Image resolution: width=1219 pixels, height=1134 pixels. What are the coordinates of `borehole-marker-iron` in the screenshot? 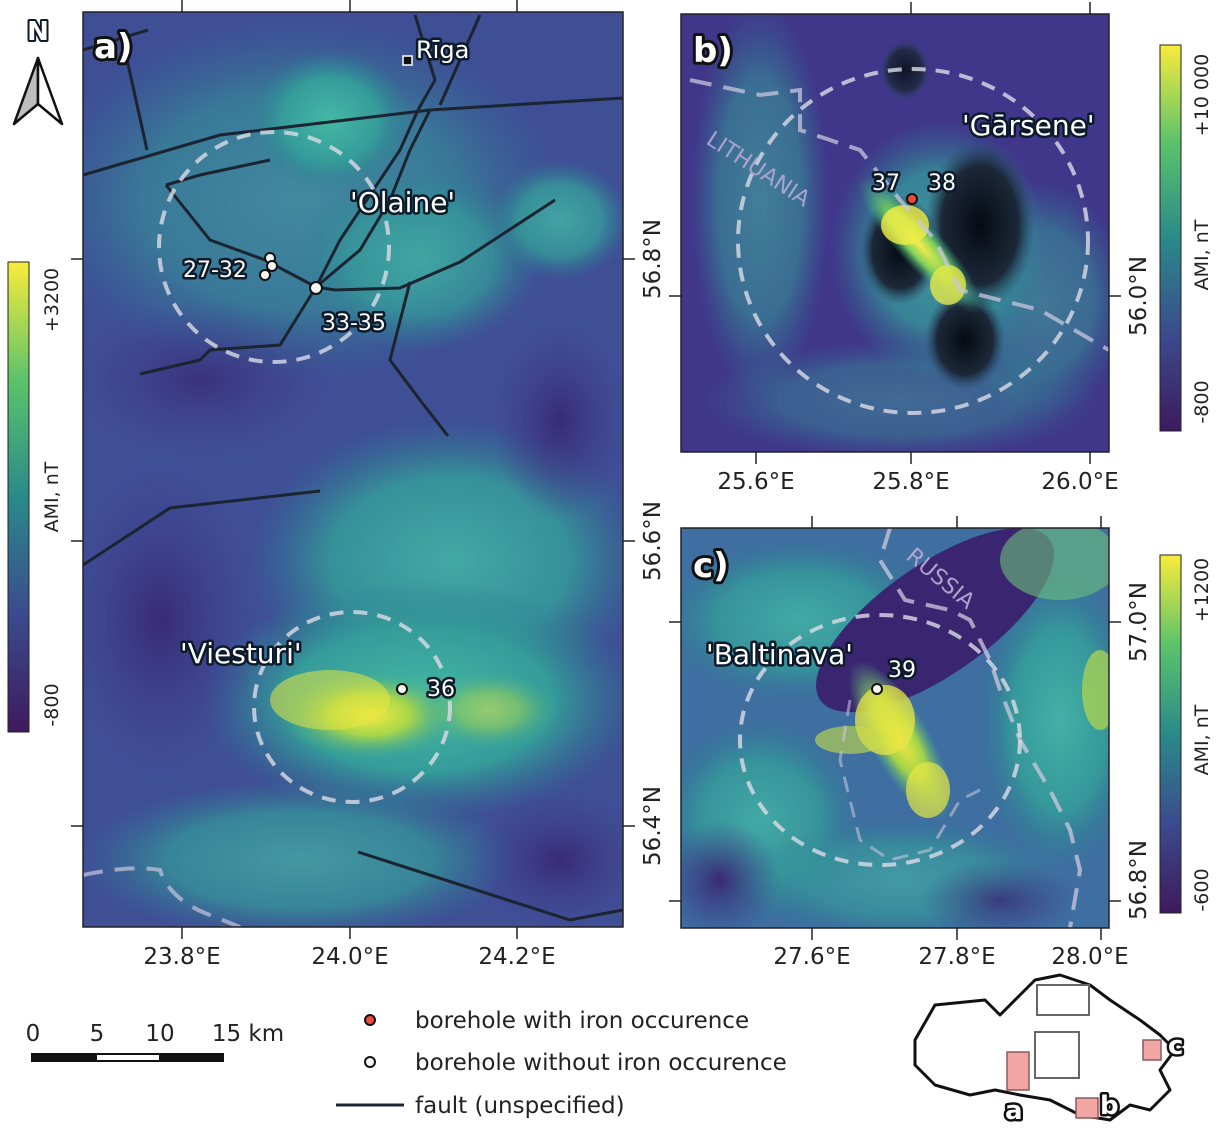 It's located at (912, 199).